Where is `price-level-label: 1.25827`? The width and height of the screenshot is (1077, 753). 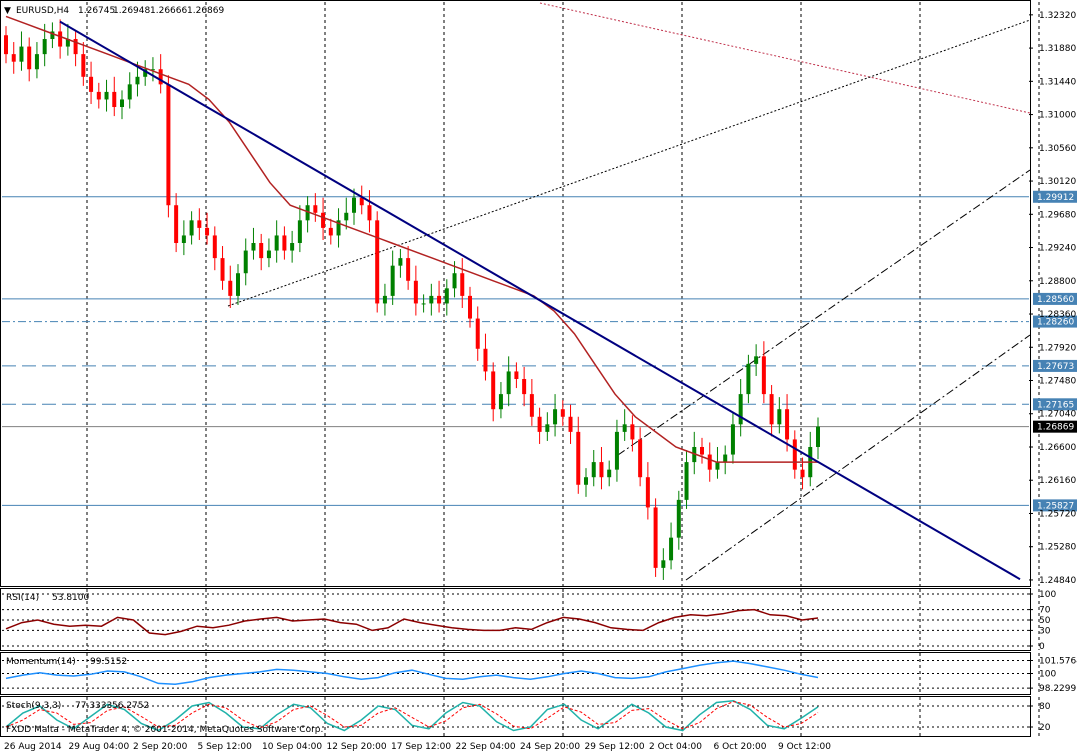 price-level-label: 1.25827 is located at coordinates (1055, 506).